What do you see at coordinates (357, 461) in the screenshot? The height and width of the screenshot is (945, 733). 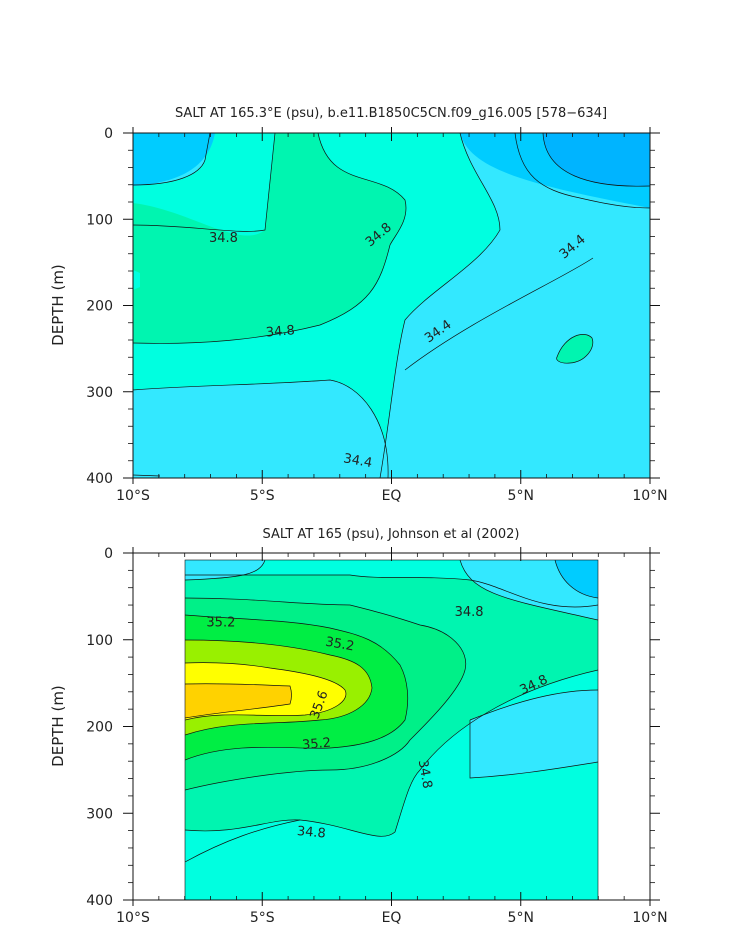 I see `top-contour-label-5: 34.4` at bounding box center [357, 461].